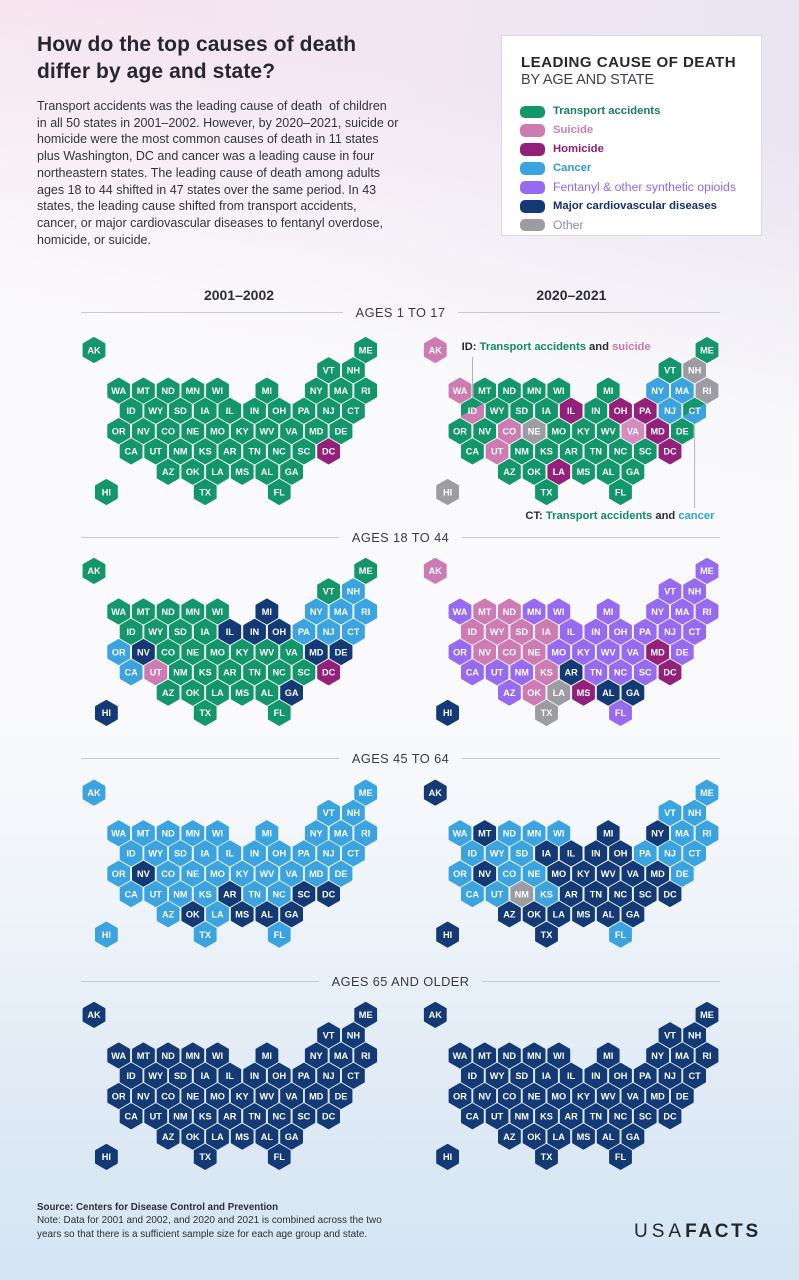 This screenshot has width=799, height=1280. Describe the element at coordinates (497, 411) in the screenshot. I see `svg-text: WY` at that location.